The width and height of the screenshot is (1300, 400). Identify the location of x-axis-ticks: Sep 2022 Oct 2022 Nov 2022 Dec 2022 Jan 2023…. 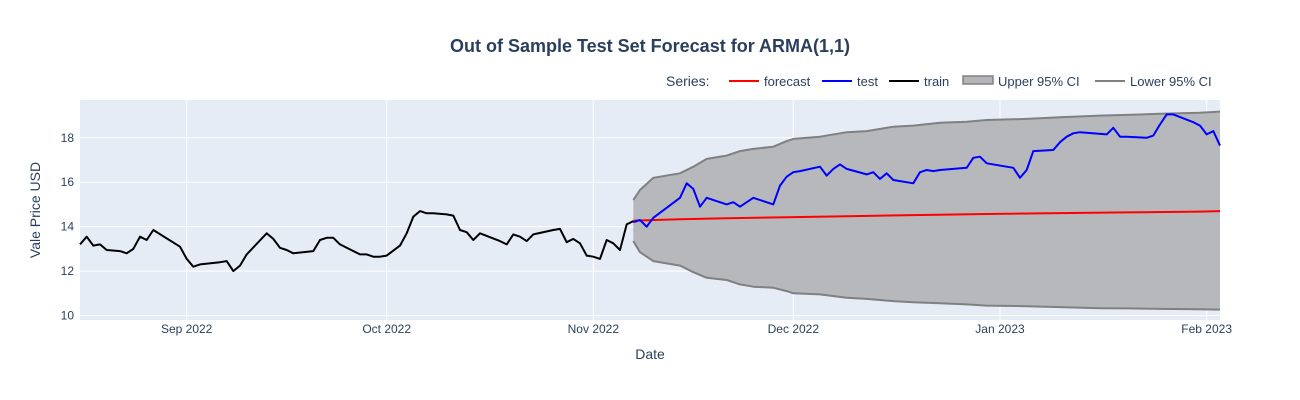
(696, 329).